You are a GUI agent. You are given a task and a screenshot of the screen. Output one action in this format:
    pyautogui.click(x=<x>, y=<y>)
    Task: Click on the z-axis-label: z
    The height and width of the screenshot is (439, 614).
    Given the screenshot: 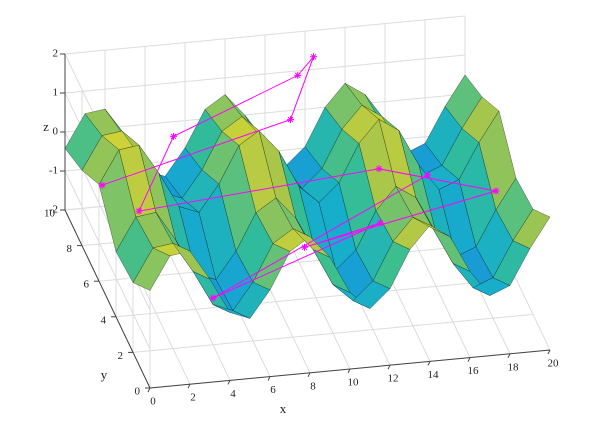 What is the action you would take?
    pyautogui.click(x=46, y=126)
    